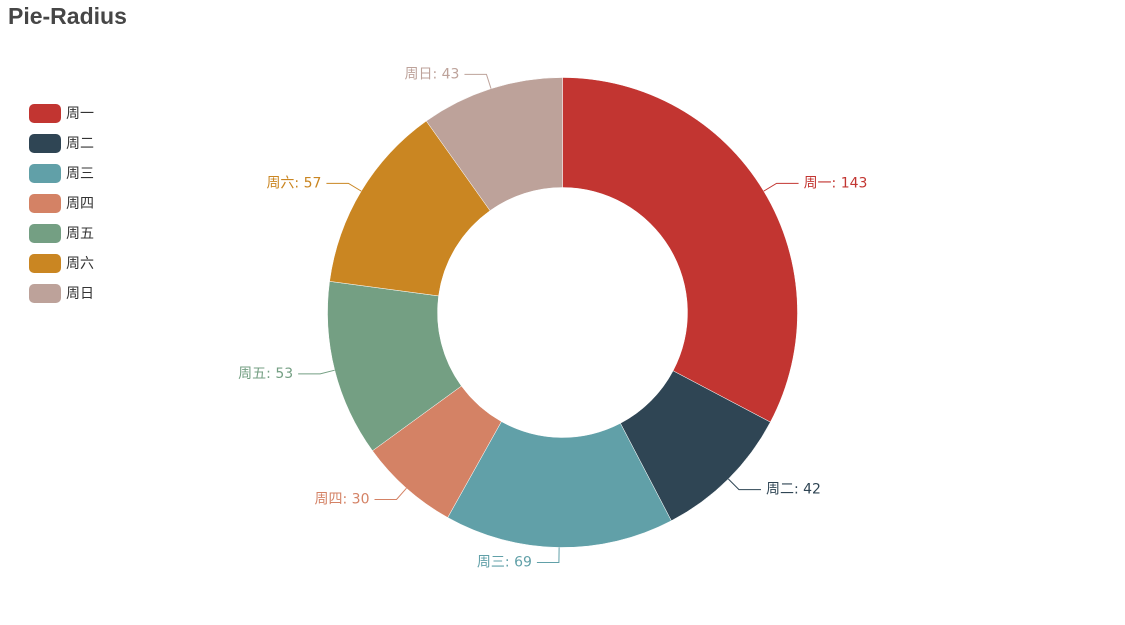 The height and width of the screenshot is (625, 1125). Describe the element at coordinates (61, 263) in the screenshot. I see `legend-item-5: 周六` at that location.